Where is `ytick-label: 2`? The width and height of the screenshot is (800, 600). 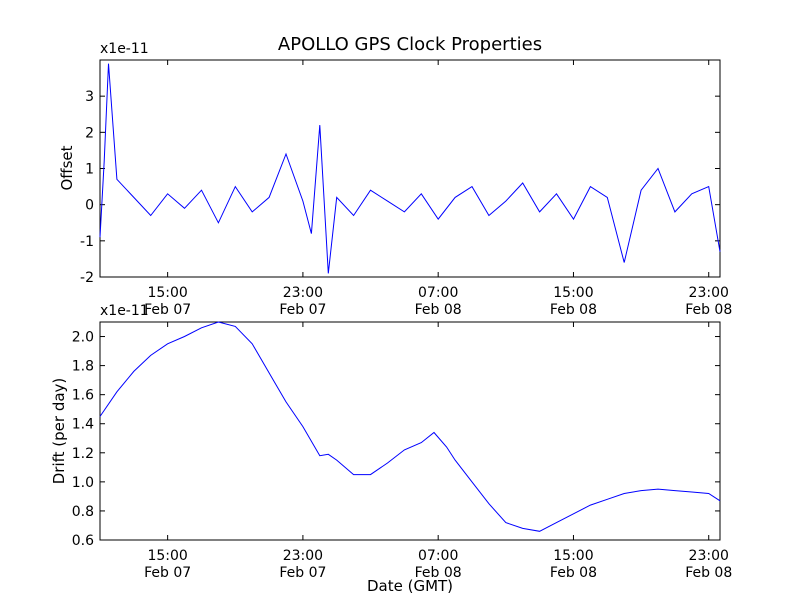
ytick-label: 2 is located at coordinates (89, 133).